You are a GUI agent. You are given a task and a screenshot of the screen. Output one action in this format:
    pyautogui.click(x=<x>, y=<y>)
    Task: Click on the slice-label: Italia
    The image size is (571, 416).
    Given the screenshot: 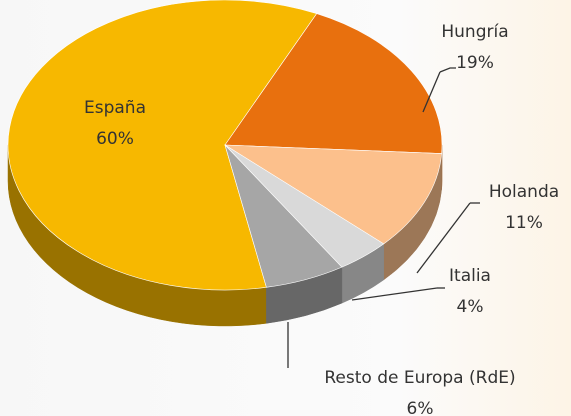 What is the action you would take?
    pyautogui.click(x=470, y=276)
    